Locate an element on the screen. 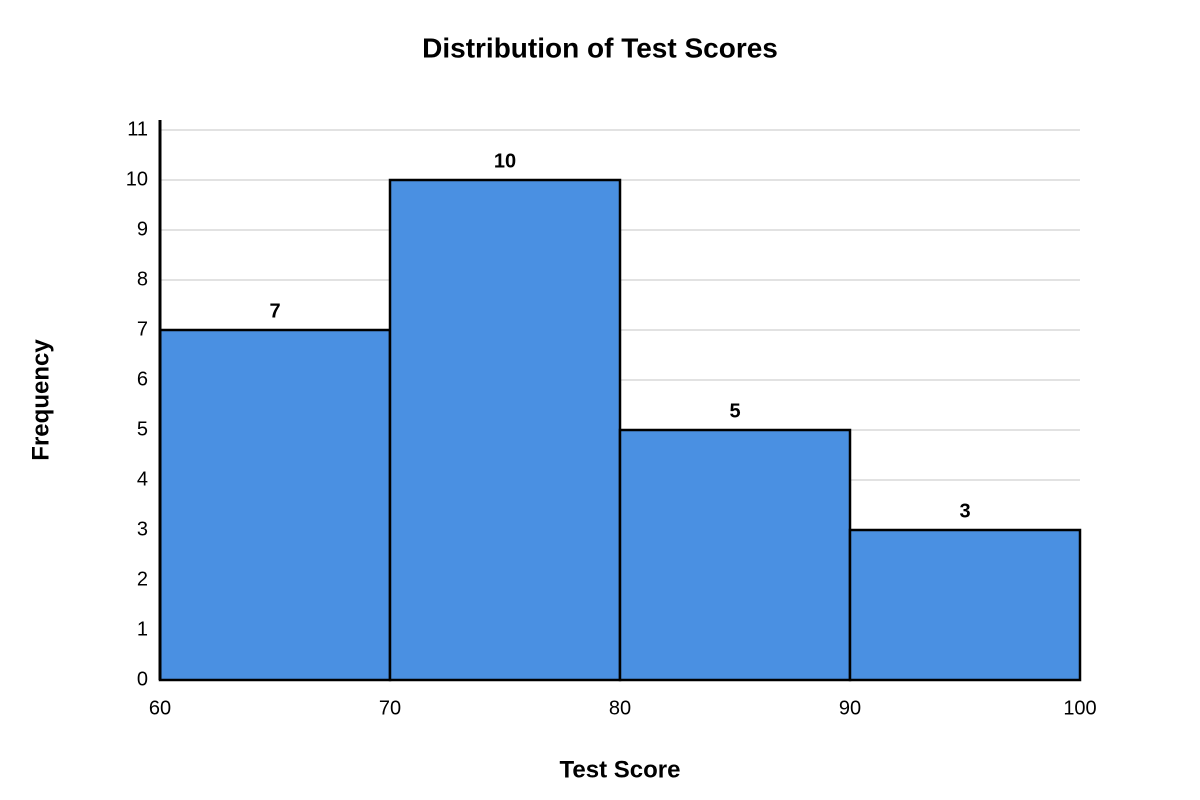 The image size is (1200, 800). x-tick-label: 60 is located at coordinates (160, 708).